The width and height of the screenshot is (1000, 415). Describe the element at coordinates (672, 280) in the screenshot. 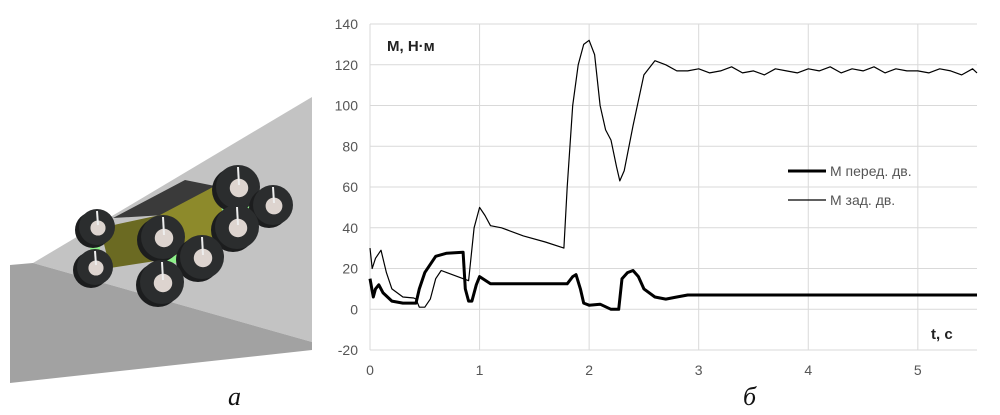

I see `series-line-front-motor` at that location.